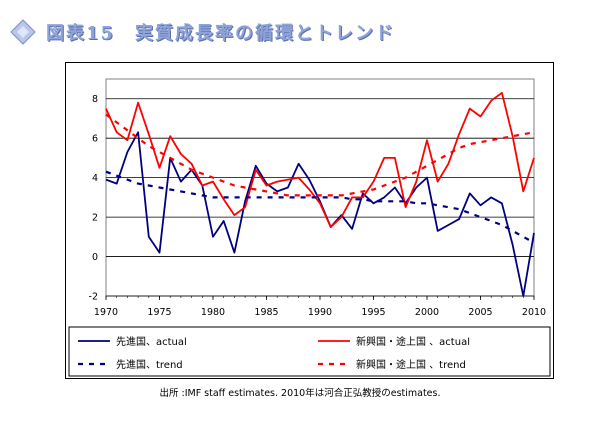 The image size is (600, 427). What do you see at coordinates (373, 312) in the screenshot?
I see `x-tick-label: 1995` at bounding box center [373, 312].